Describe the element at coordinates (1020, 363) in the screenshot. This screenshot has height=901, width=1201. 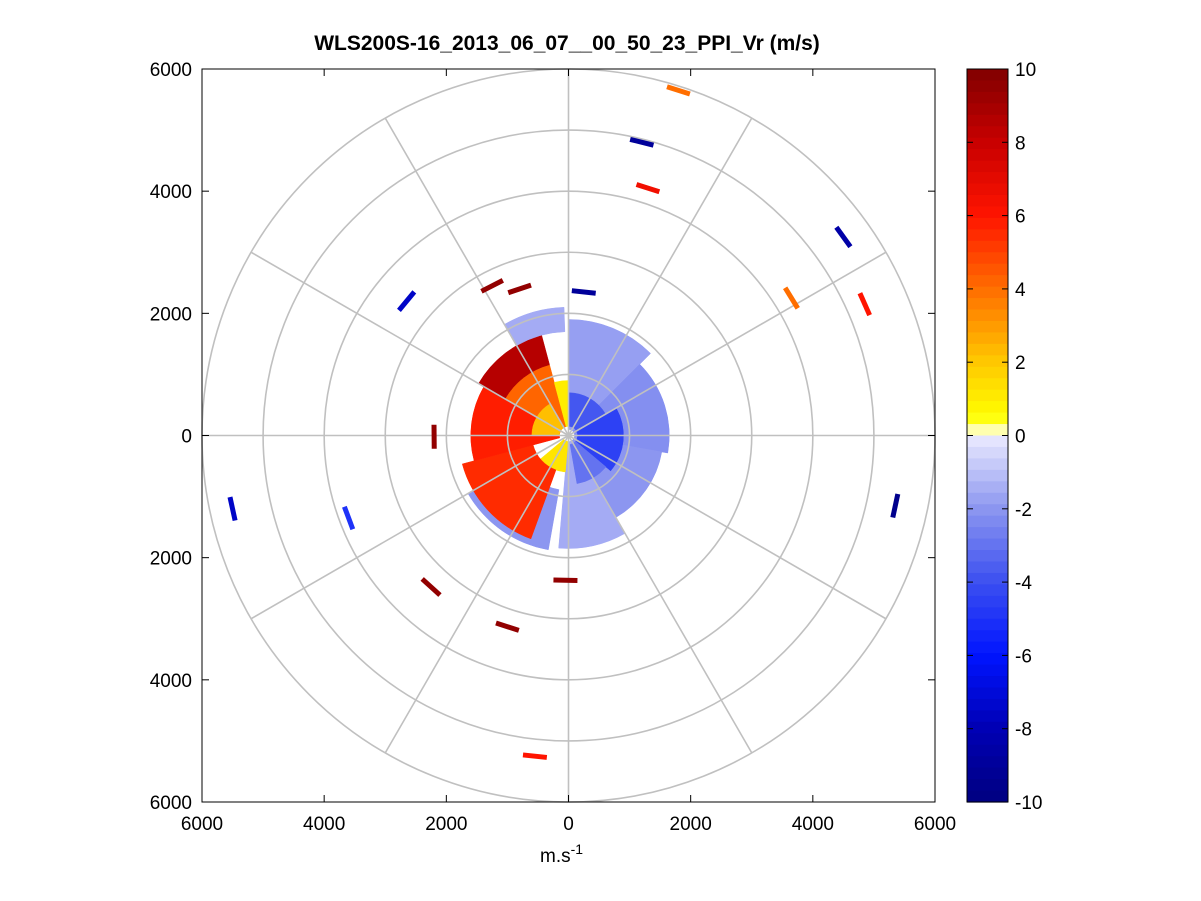
I see `colorbar-tick-label-4: 2` at that location.